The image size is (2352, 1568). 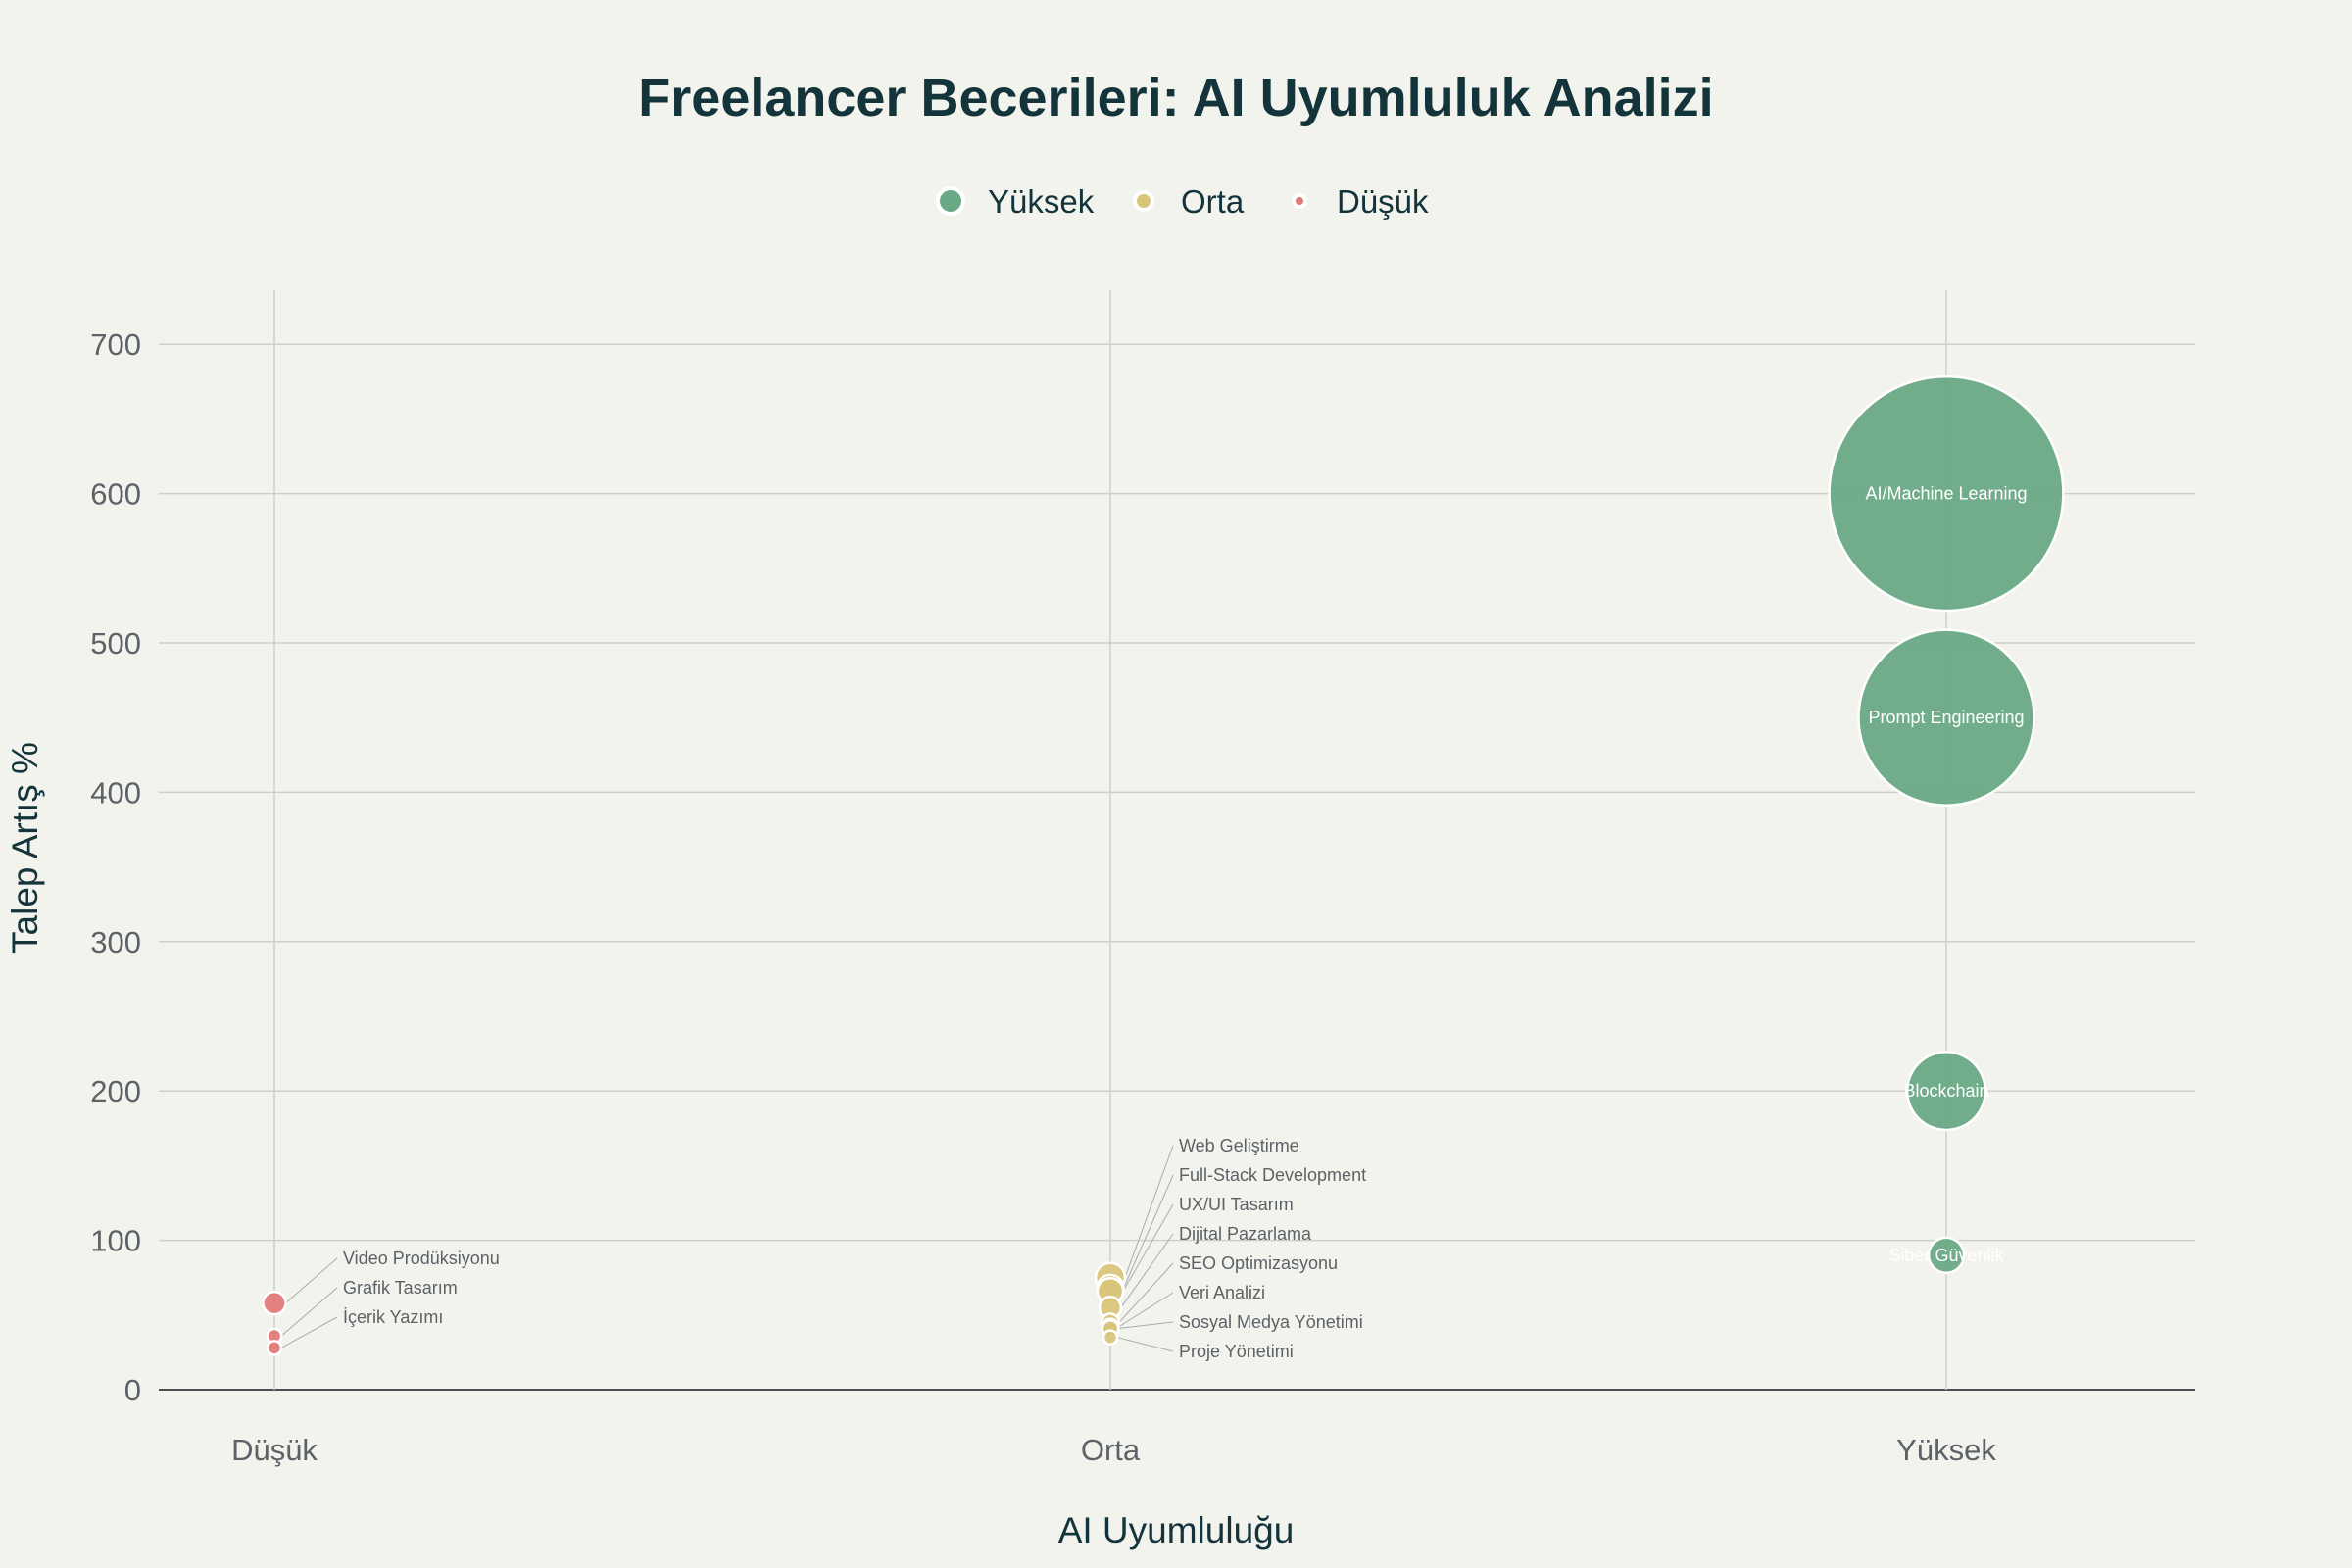 What do you see at coordinates (115, 1241) in the screenshot?
I see `y-tick-label: 100` at bounding box center [115, 1241].